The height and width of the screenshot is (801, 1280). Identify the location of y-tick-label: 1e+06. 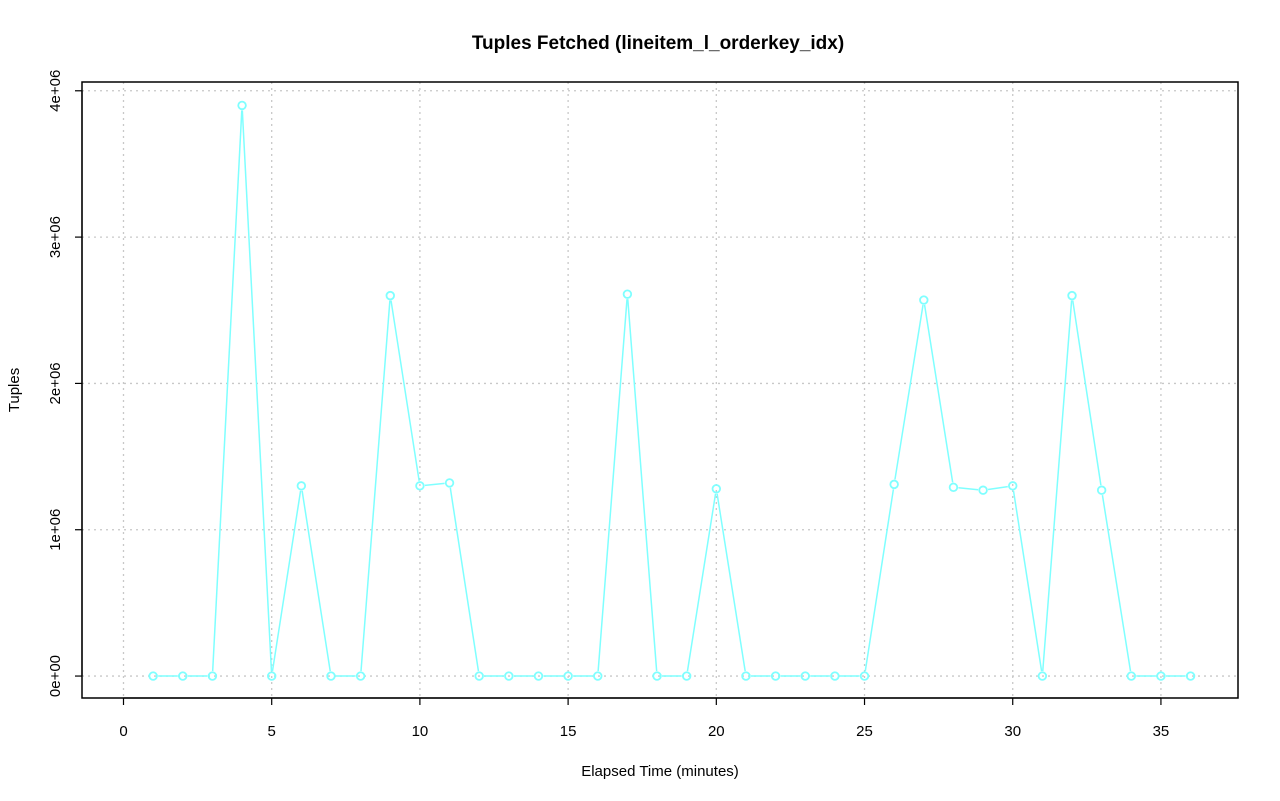
(55, 530).